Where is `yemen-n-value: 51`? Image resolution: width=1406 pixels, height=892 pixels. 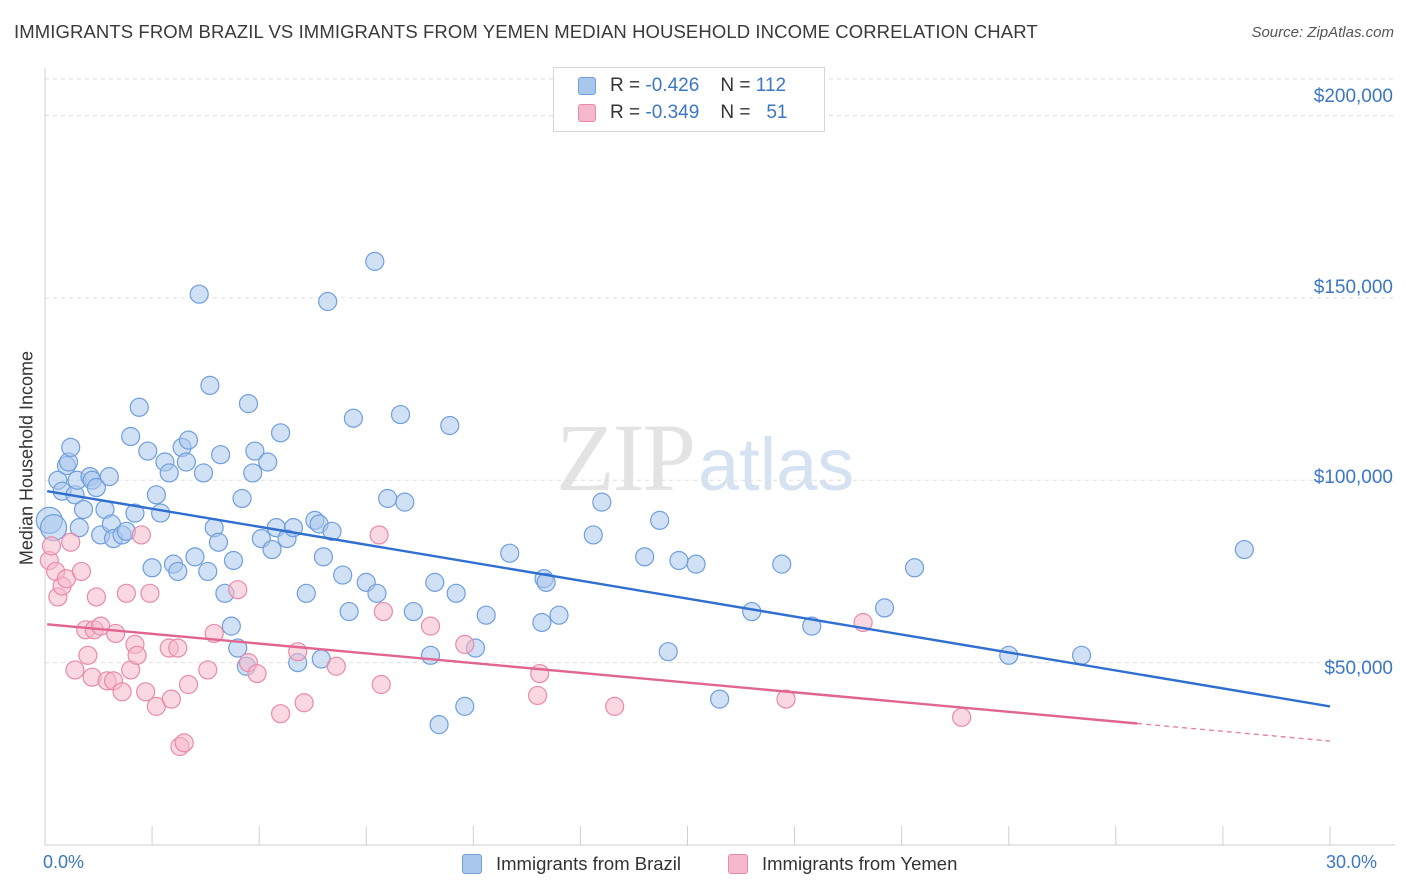
yemen-n-value: 51 is located at coordinates (777, 112).